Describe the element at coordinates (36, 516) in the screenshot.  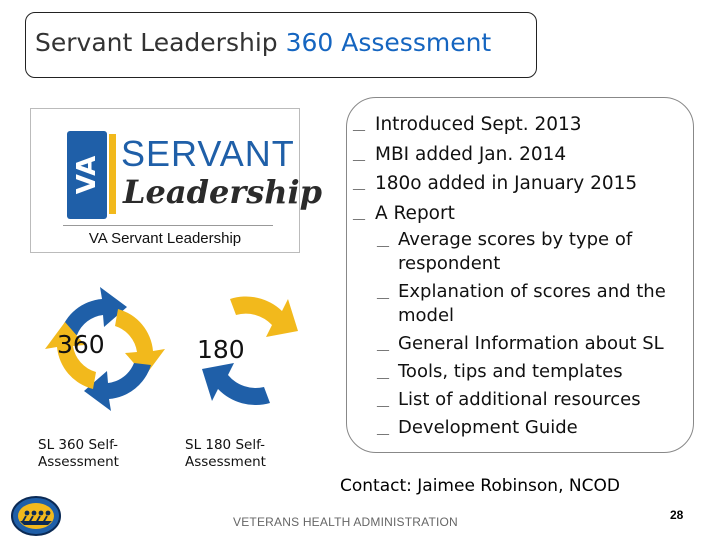
I see `rowing-team-logo-icon` at that location.